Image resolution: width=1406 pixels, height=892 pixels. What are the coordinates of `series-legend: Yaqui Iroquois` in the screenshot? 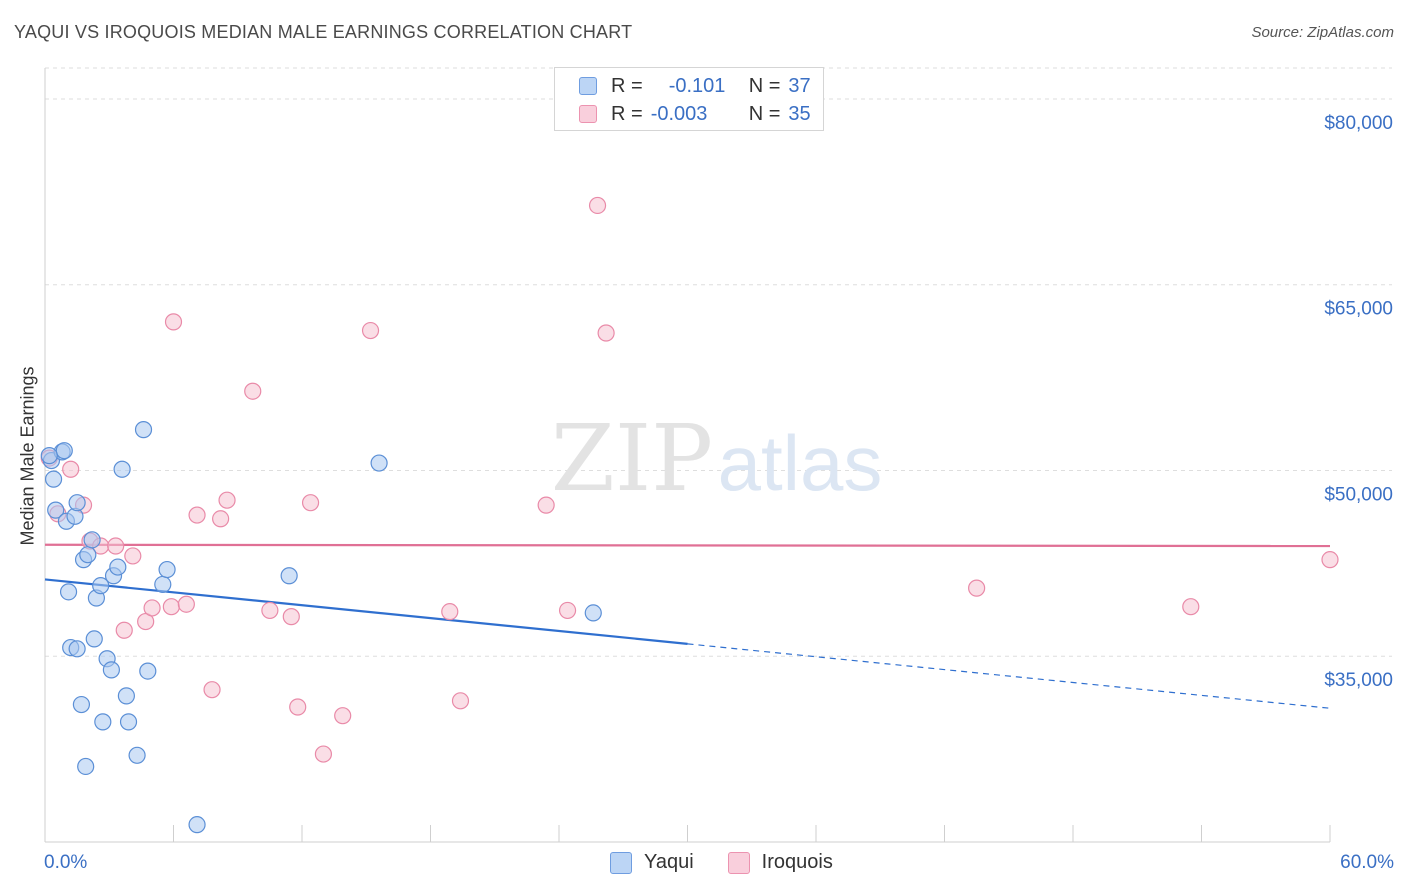 It's located at (738, 862).